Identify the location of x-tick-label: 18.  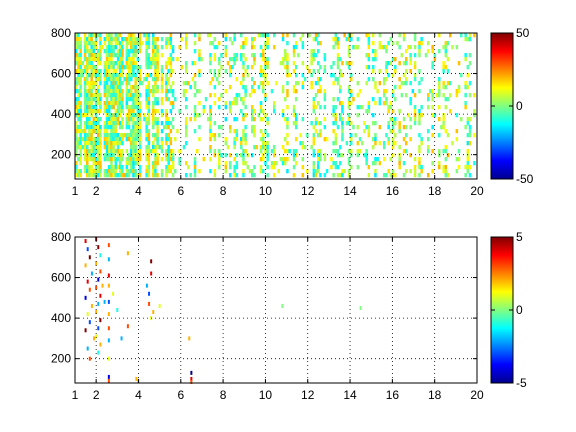
(435, 395).